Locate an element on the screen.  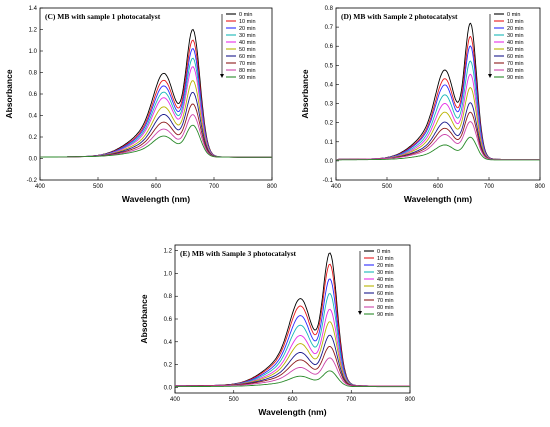
y-tick-label: 0.1 is located at coordinates (329, 143).